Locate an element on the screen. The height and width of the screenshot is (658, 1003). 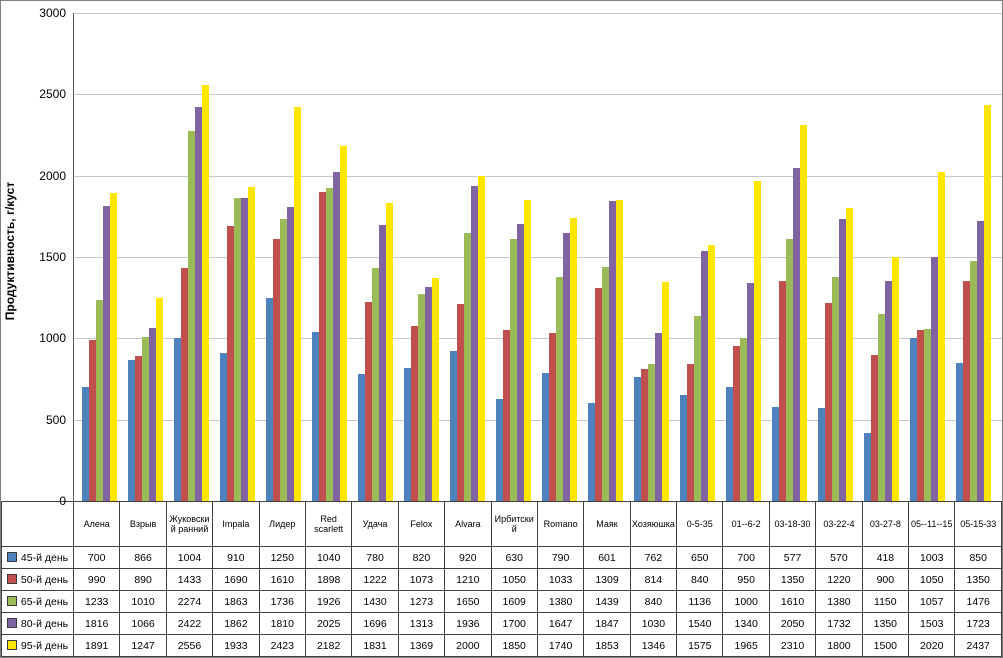
value-cell: 1247 is located at coordinates (143, 645).